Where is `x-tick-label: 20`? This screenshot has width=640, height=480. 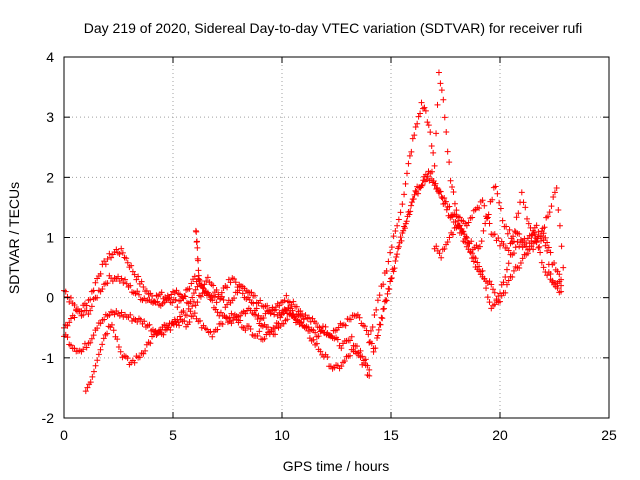 x-tick-label: 20 is located at coordinates (500, 435).